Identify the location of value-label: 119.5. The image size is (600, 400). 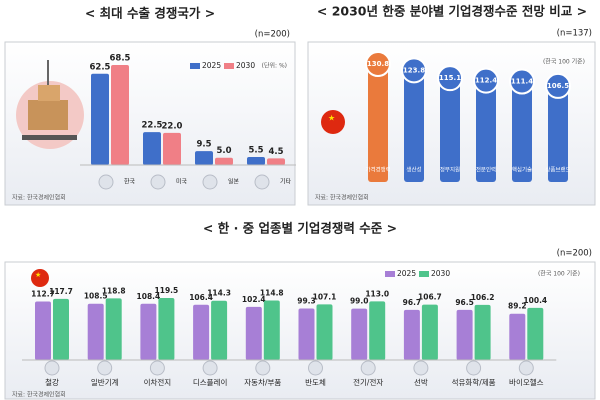
(167, 290).